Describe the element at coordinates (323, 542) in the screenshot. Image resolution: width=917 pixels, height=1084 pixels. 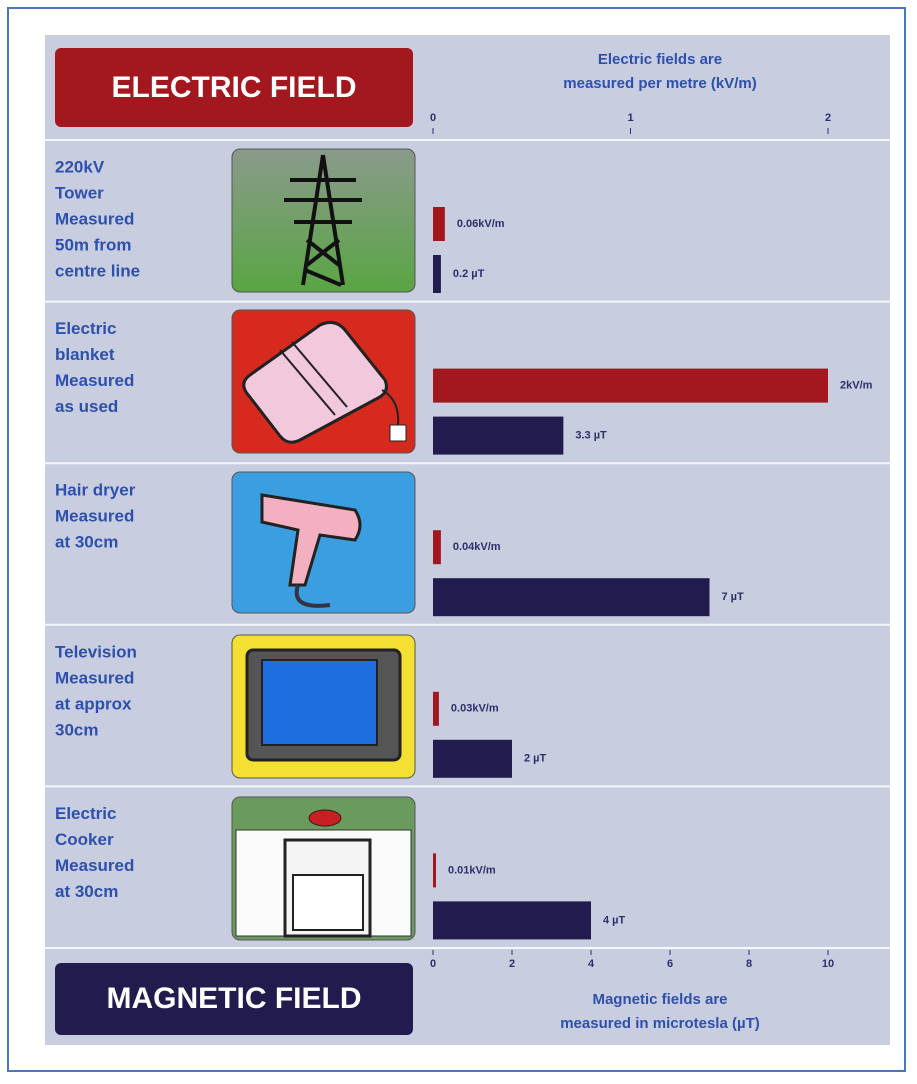
I see `hairdryer-icon` at that location.